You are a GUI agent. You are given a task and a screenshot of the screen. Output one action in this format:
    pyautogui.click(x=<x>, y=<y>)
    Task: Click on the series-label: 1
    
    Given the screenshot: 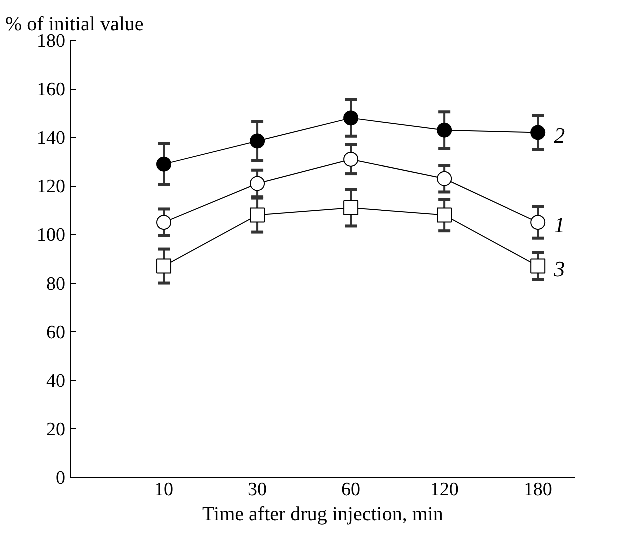 What is the action you would take?
    pyautogui.click(x=560, y=225)
    